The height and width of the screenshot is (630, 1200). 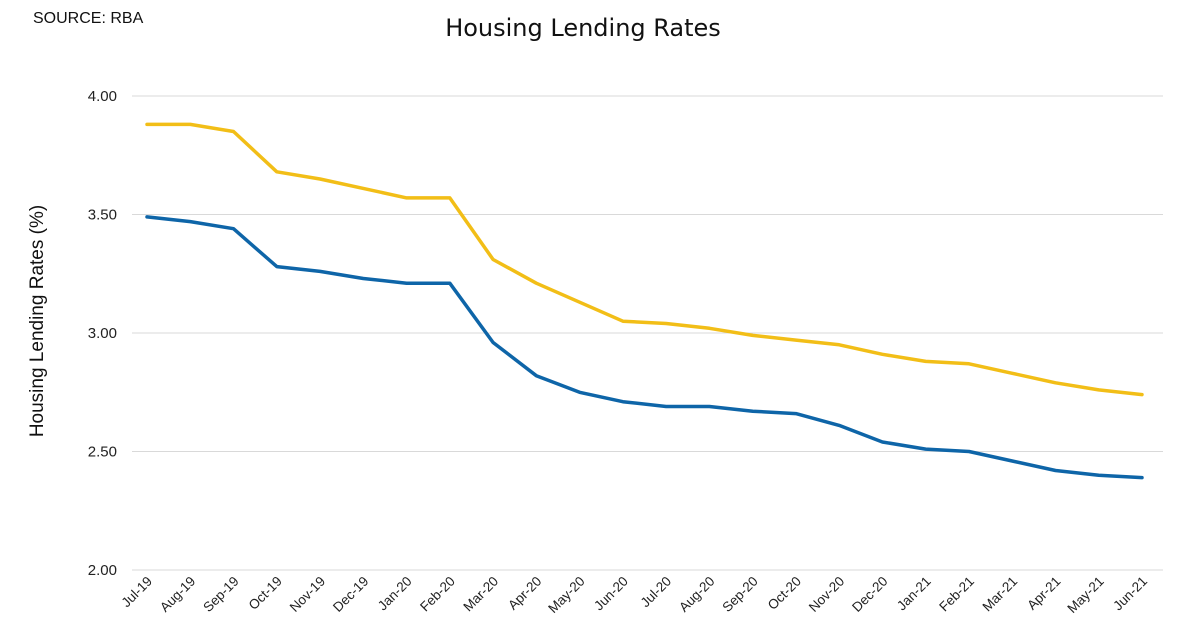 I want to click on y-axis-ticks: 2.00 2.50 3.00 3.50 4.00, so click(x=102, y=333).